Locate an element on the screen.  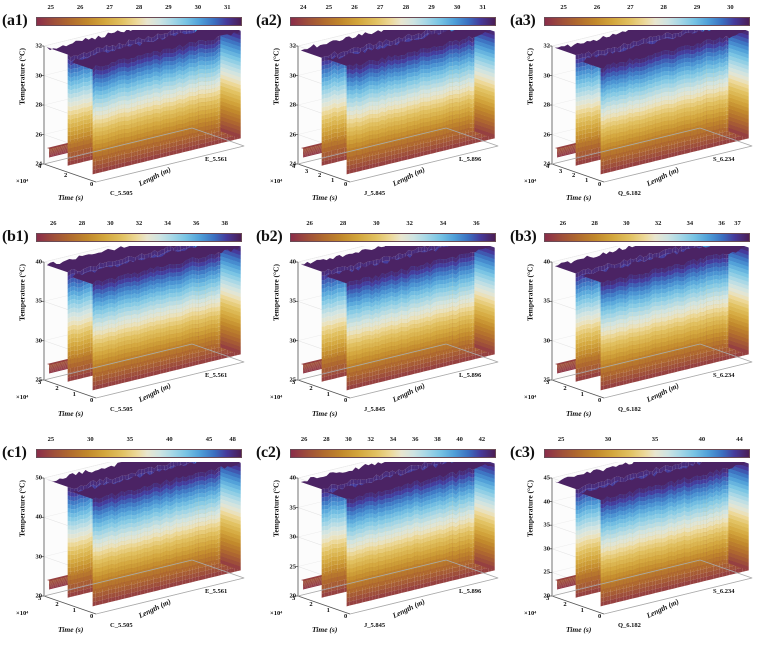
panel-tag: (a3) is located at coordinates (523, 21).